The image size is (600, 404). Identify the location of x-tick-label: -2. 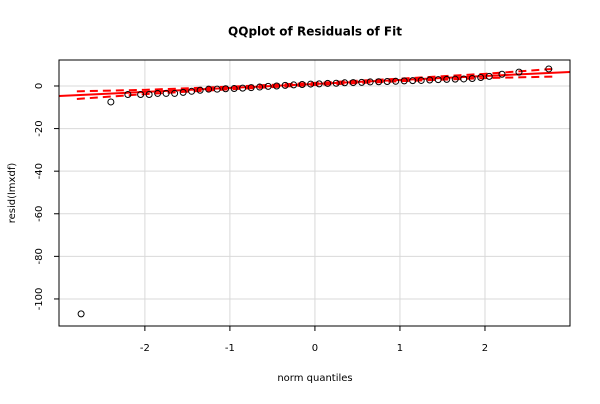
(145, 348).